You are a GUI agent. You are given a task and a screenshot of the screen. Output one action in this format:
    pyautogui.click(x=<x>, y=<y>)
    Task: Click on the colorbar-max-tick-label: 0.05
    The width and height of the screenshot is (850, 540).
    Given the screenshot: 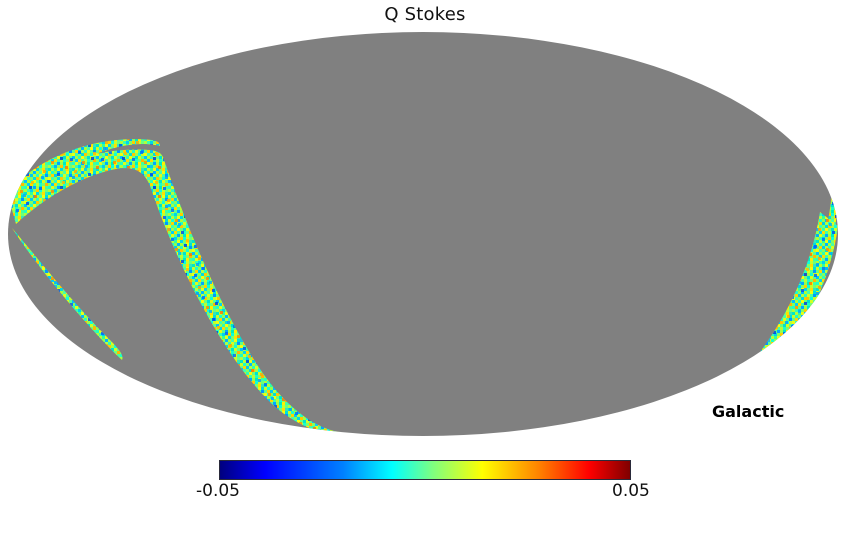 What is the action you would take?
    pyautogui.click(x=631, y=491)
    